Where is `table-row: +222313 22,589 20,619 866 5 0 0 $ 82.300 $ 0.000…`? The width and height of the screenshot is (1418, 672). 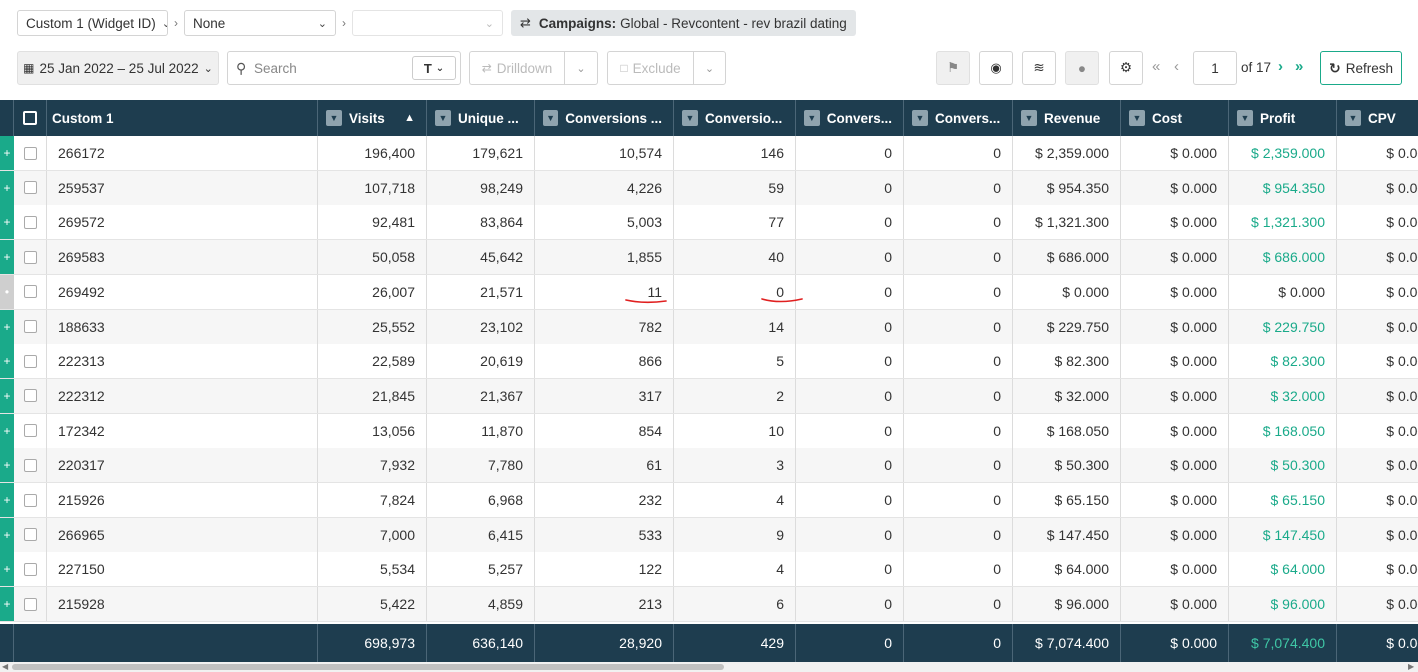 table-row: +222313 22,589 20,619 866 5 0 0 $ 82.300 $ 0.000… is located at coordinates (709, 362).